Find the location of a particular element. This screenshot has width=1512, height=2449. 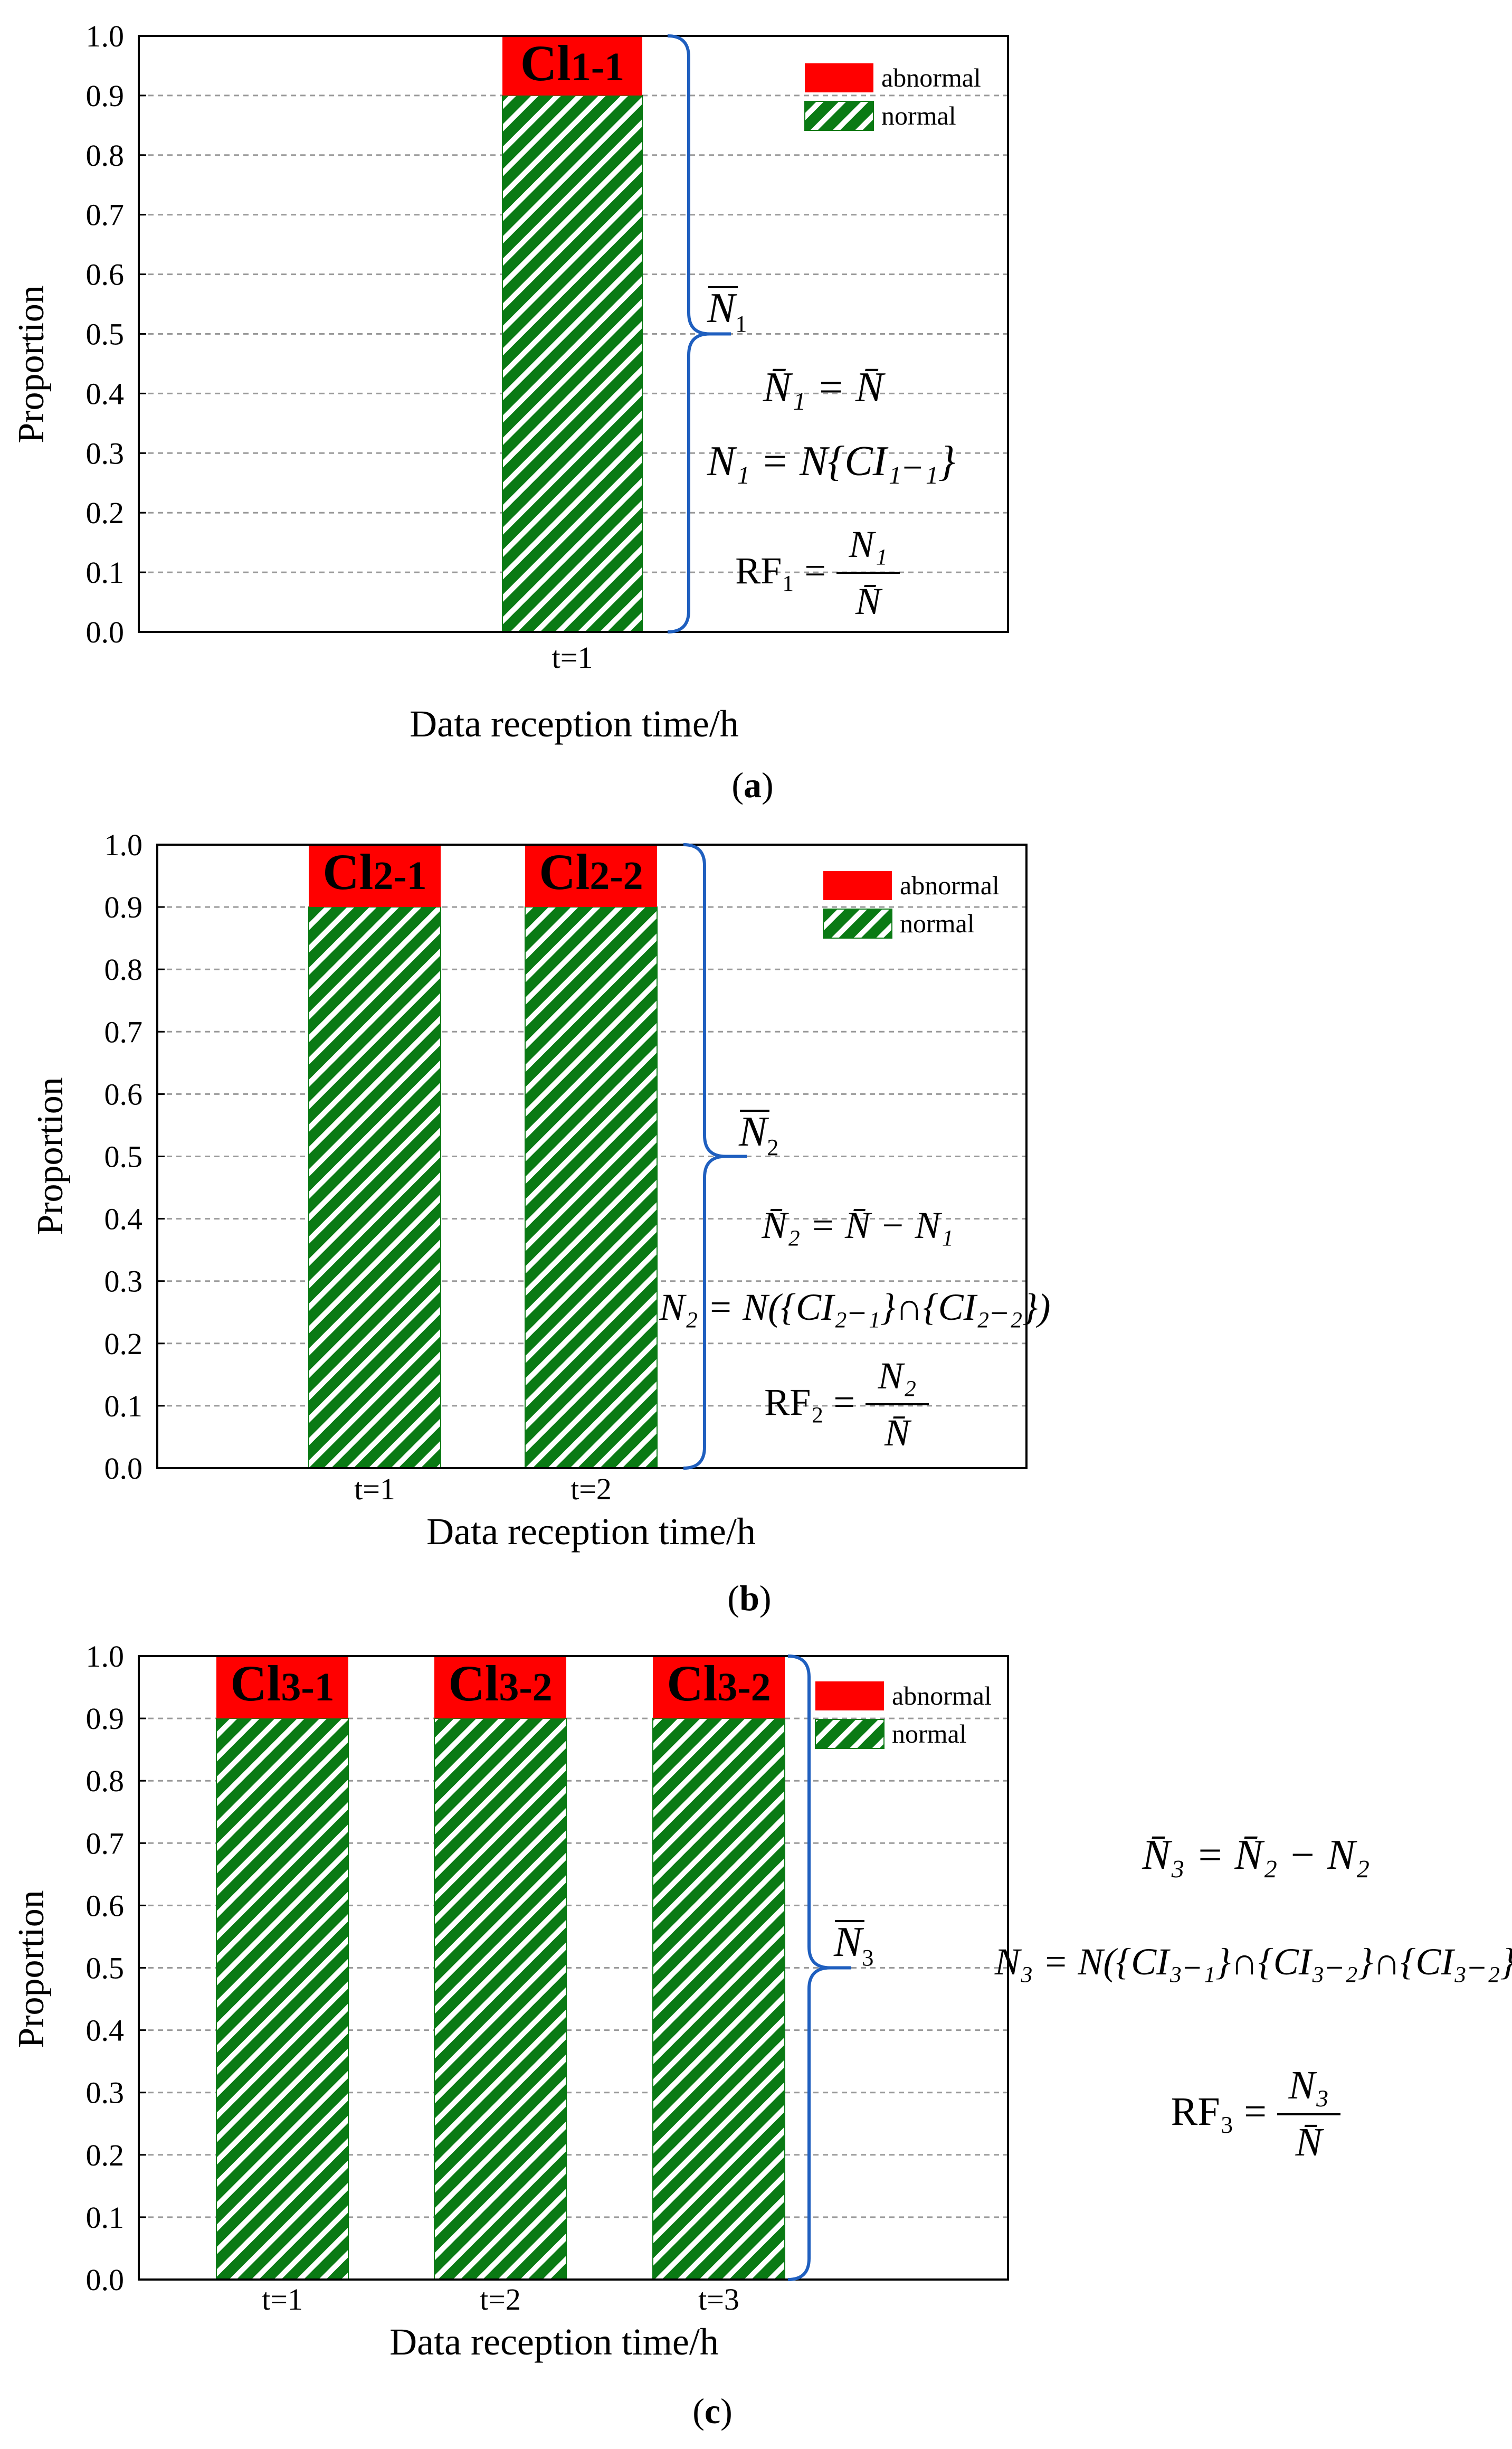

panel-label-c: (c) is located at coordinates (712, 2411).